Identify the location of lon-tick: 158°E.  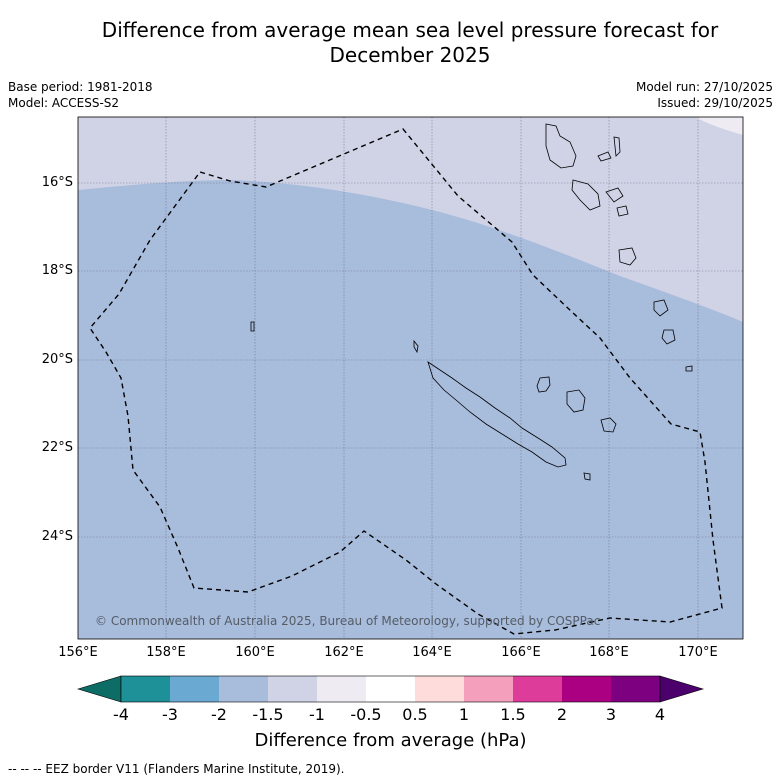
(166, 652).